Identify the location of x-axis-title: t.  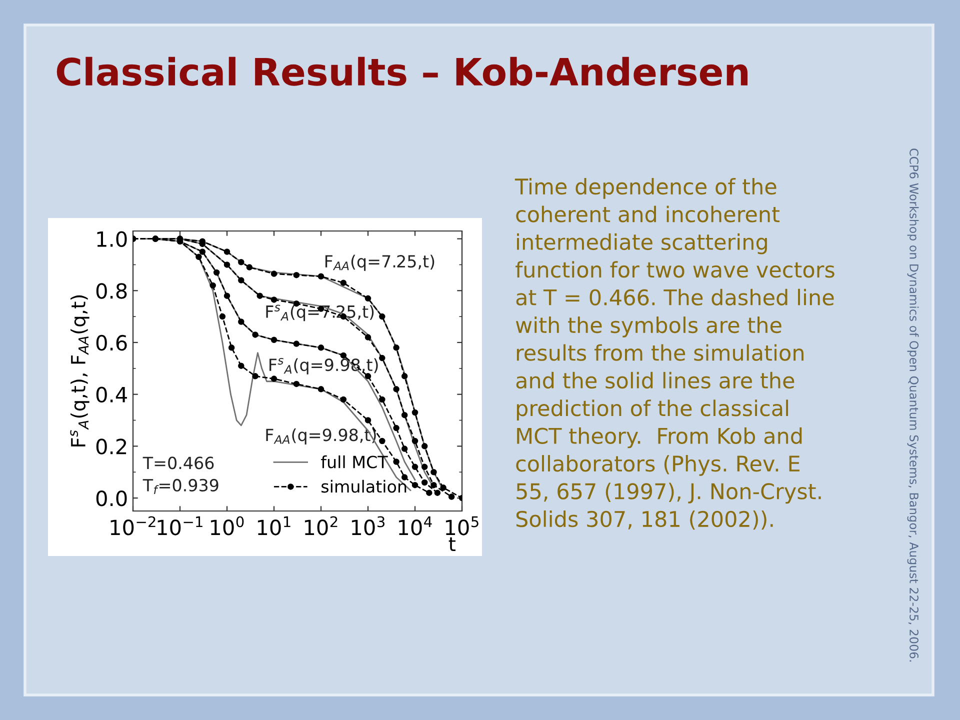
(452, 544).